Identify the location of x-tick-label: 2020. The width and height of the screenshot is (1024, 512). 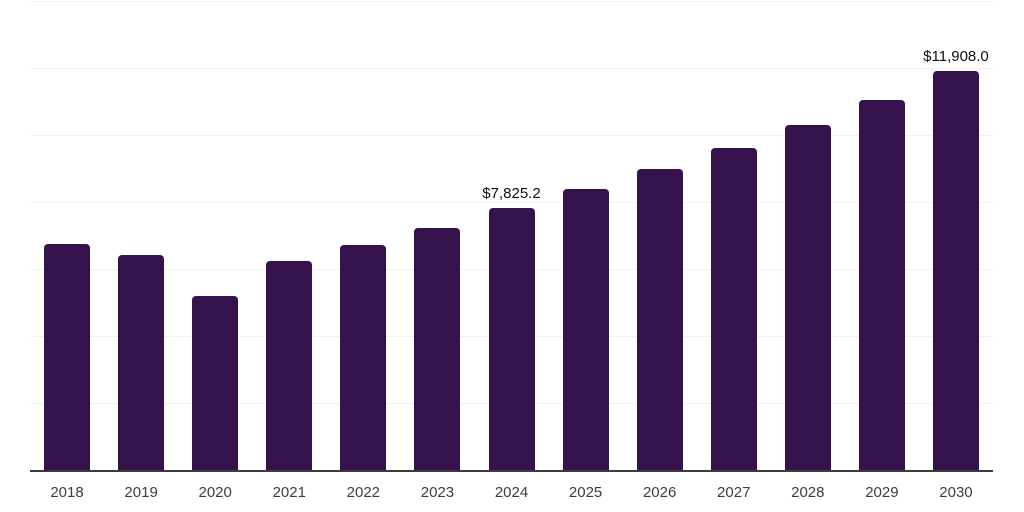
(215, 492).